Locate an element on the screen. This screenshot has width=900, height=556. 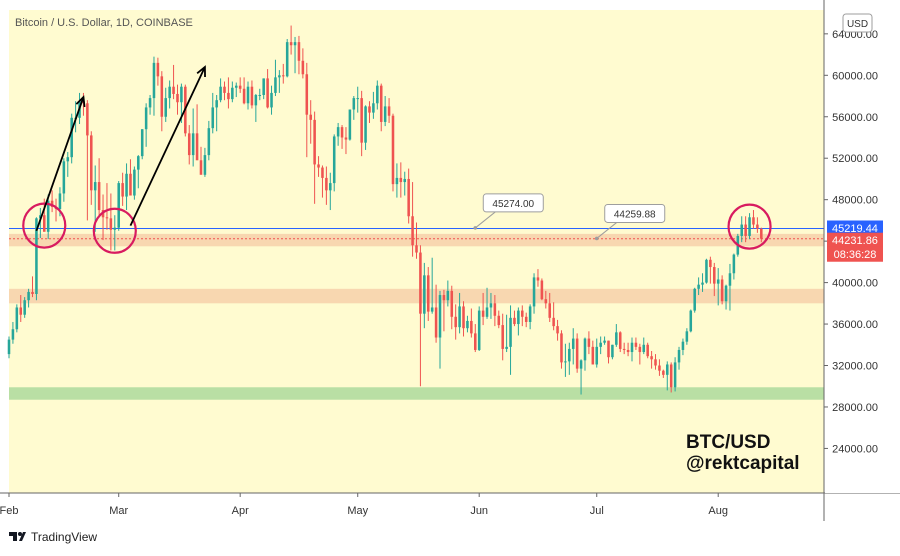
price-tick-label: 60000.00 is located at coordinates (855, 76).